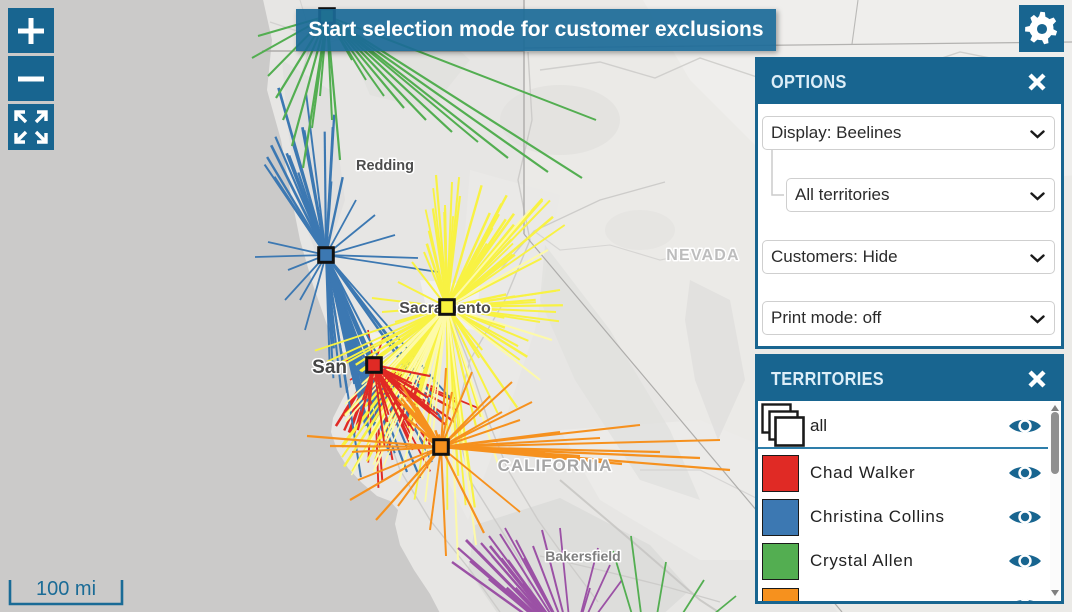 The height and width of the screenshot is (612, 1072). I want to click on svg-text: 100 mi, so click(66, 589).